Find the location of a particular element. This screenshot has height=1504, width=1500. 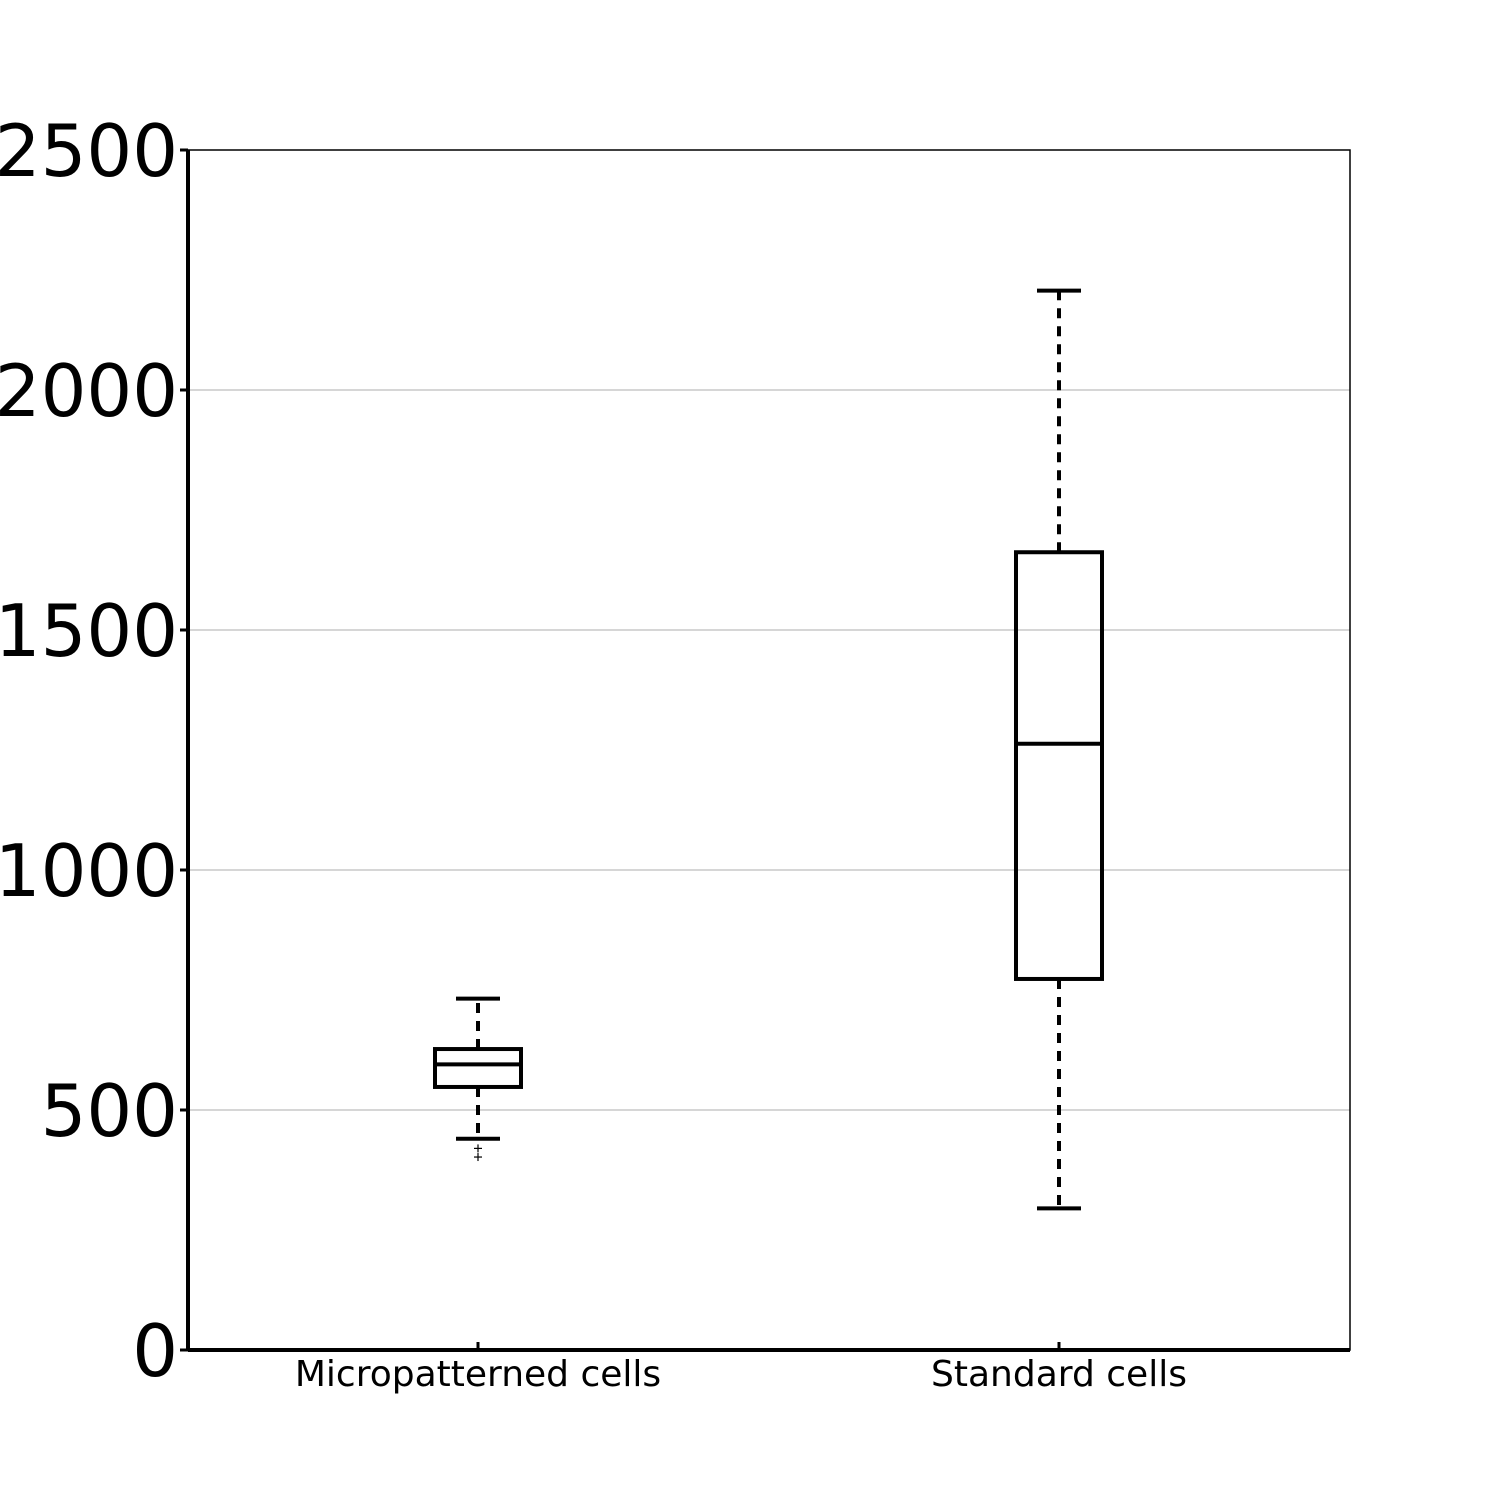

y-tick-label: 2500 is located at coordinates (89, 151).